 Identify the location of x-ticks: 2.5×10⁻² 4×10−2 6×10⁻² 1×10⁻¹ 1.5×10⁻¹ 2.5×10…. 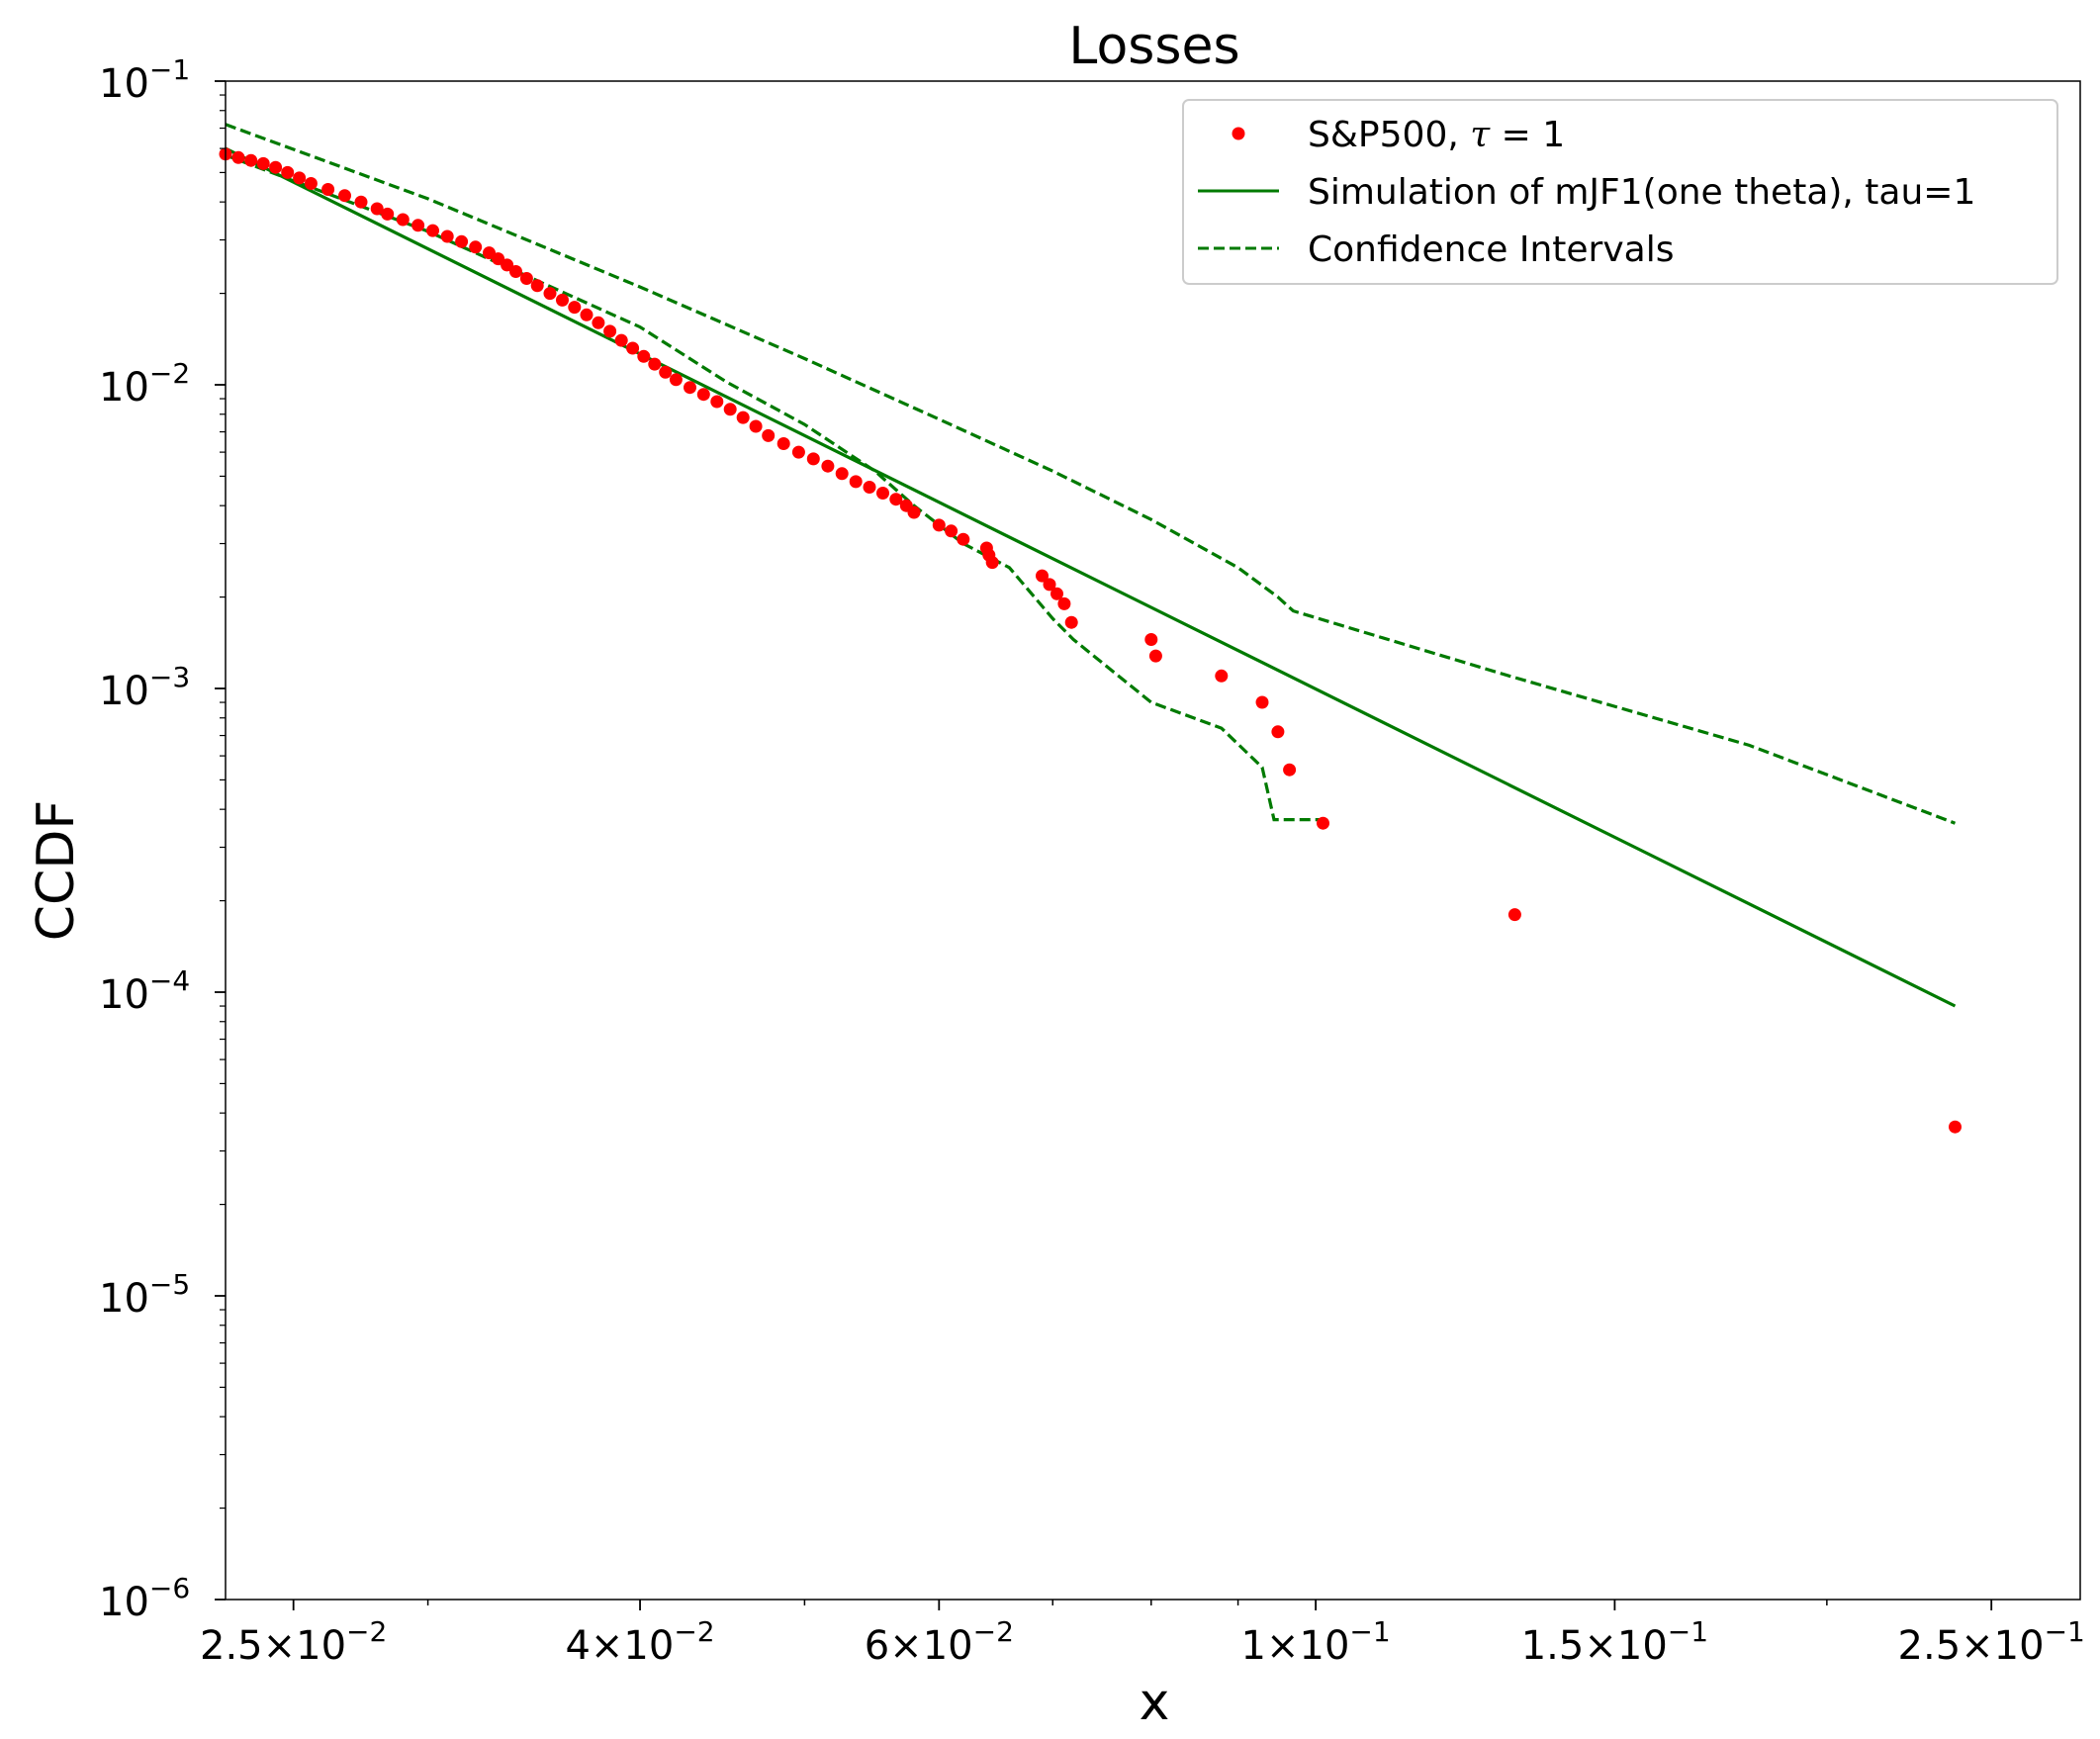
(1142, 1634).